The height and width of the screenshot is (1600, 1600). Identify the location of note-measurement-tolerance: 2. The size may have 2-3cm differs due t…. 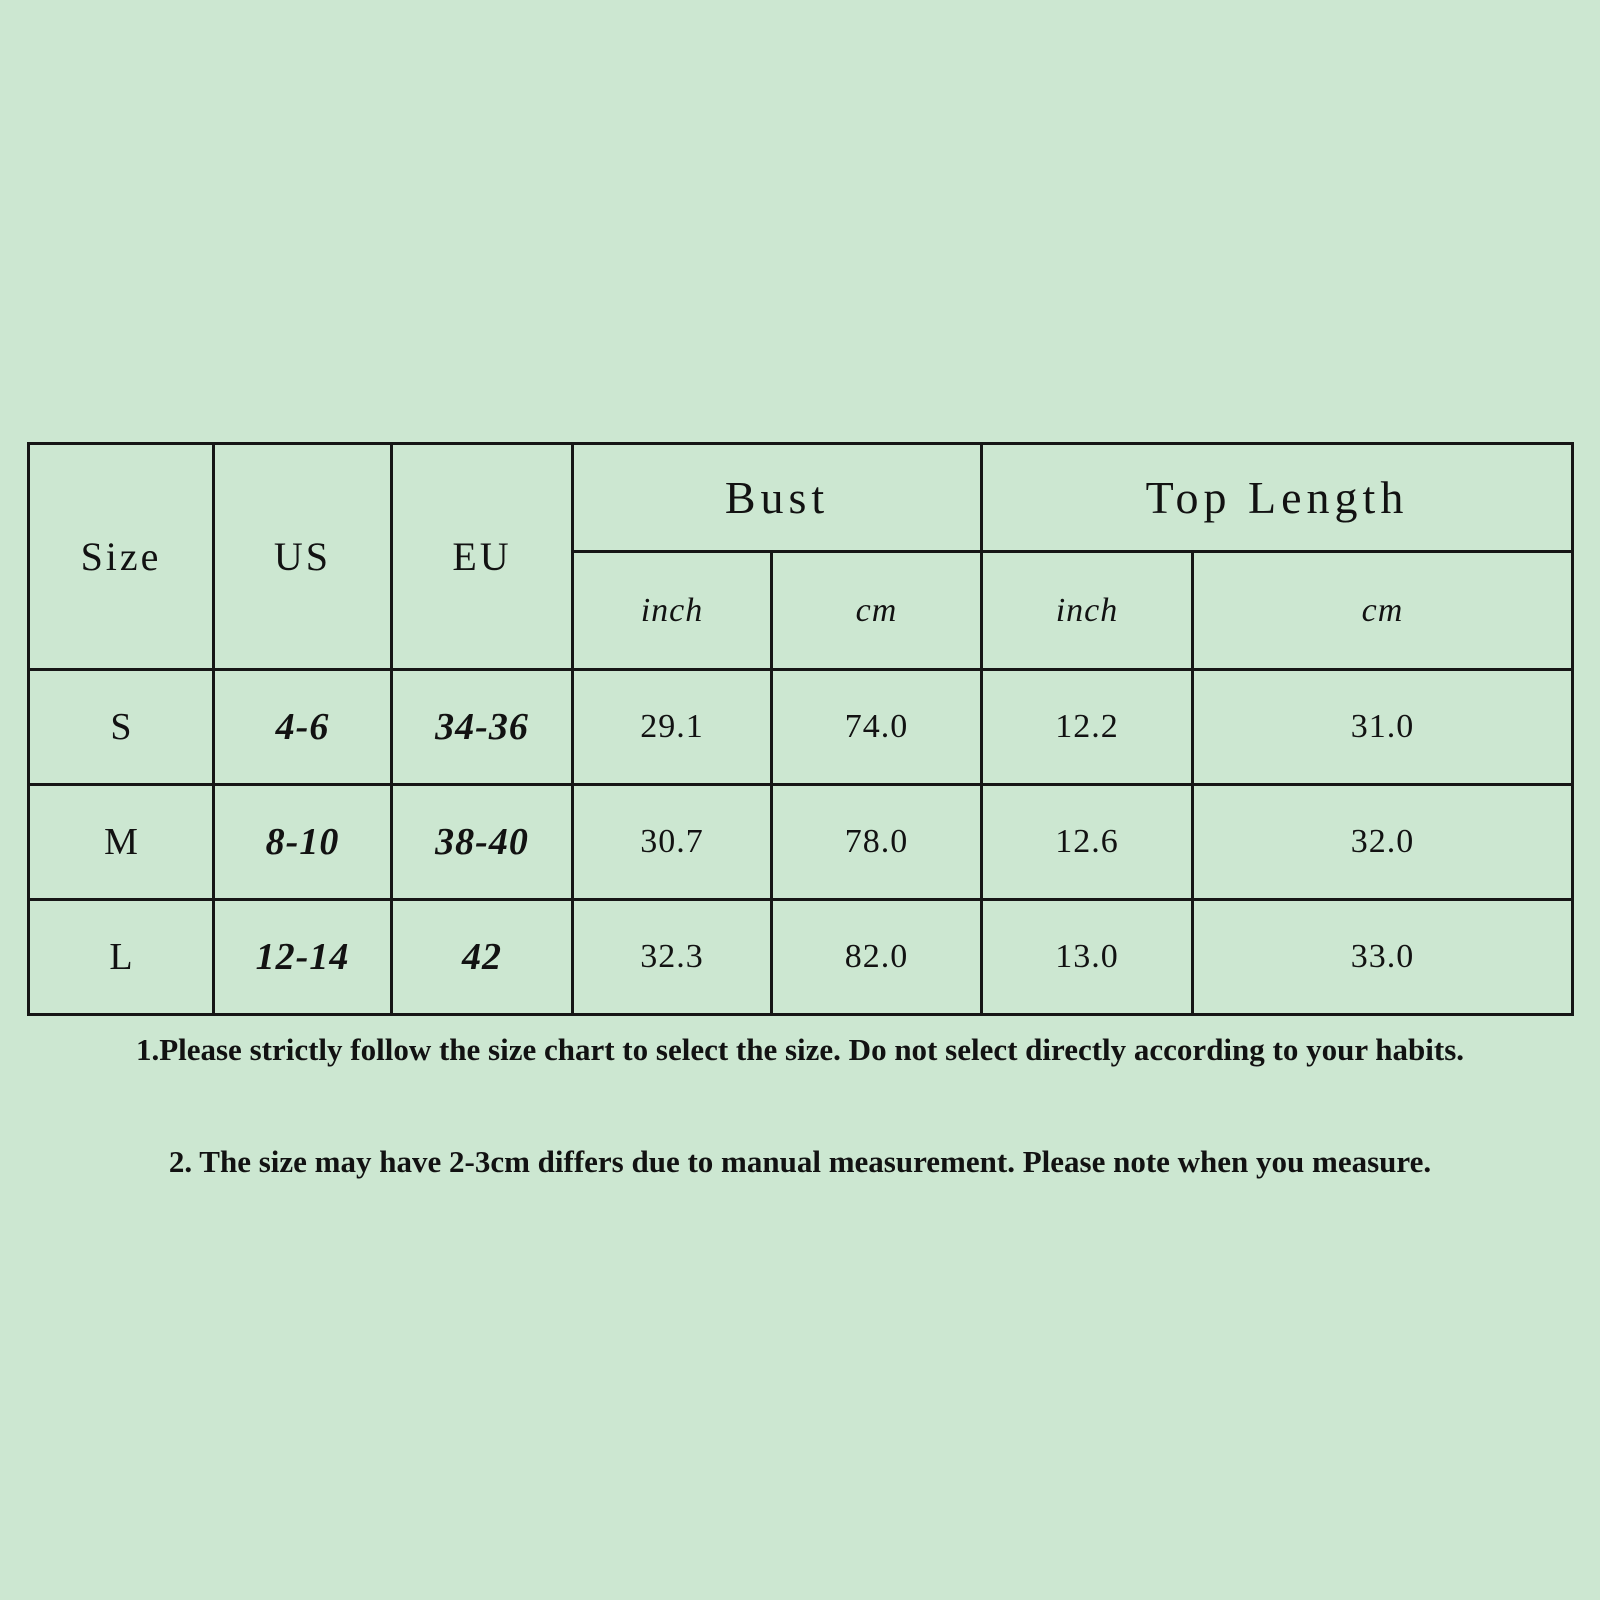
(800, 1161).